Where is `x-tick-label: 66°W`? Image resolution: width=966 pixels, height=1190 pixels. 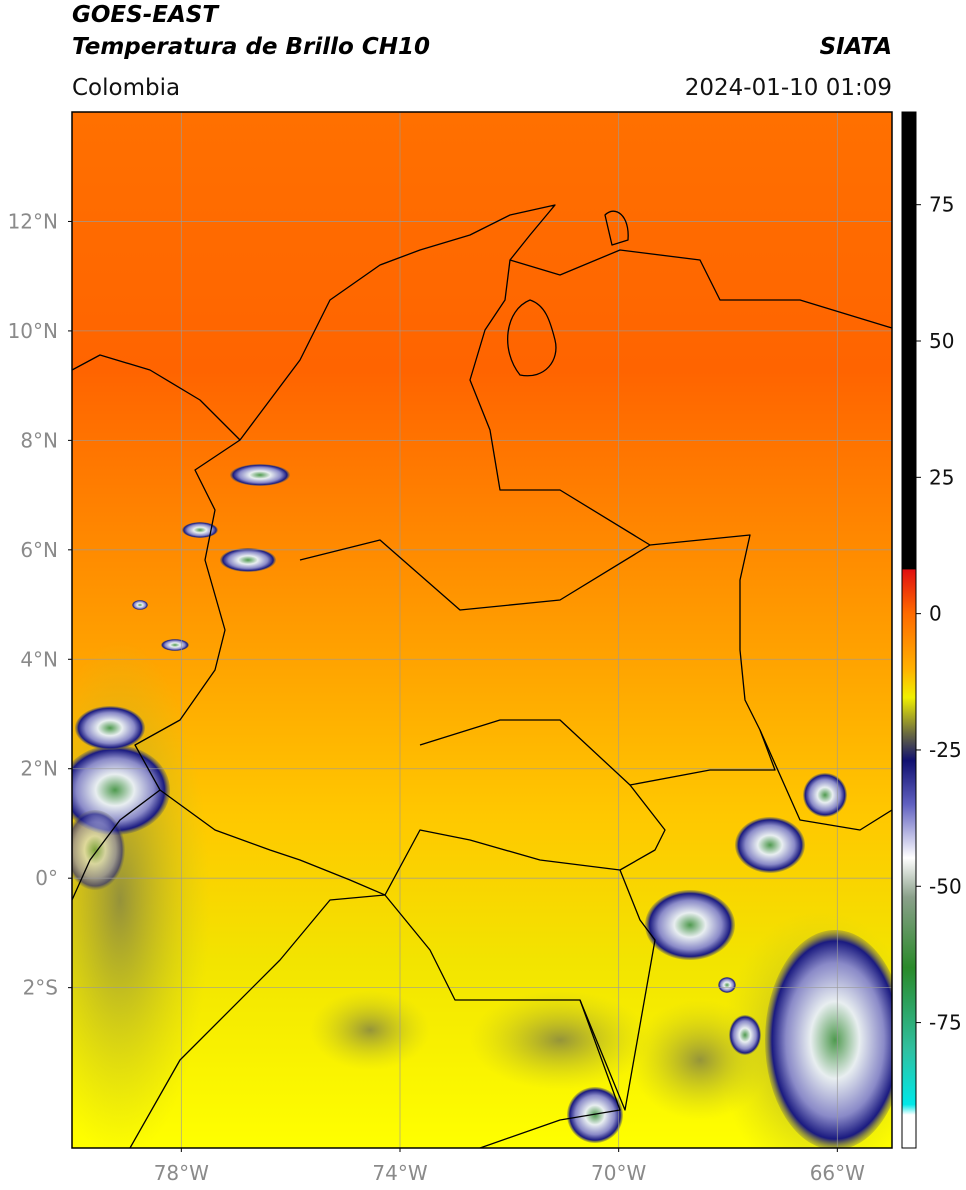
x-tick-label: 66°W is located at coordinates (837, 1173).